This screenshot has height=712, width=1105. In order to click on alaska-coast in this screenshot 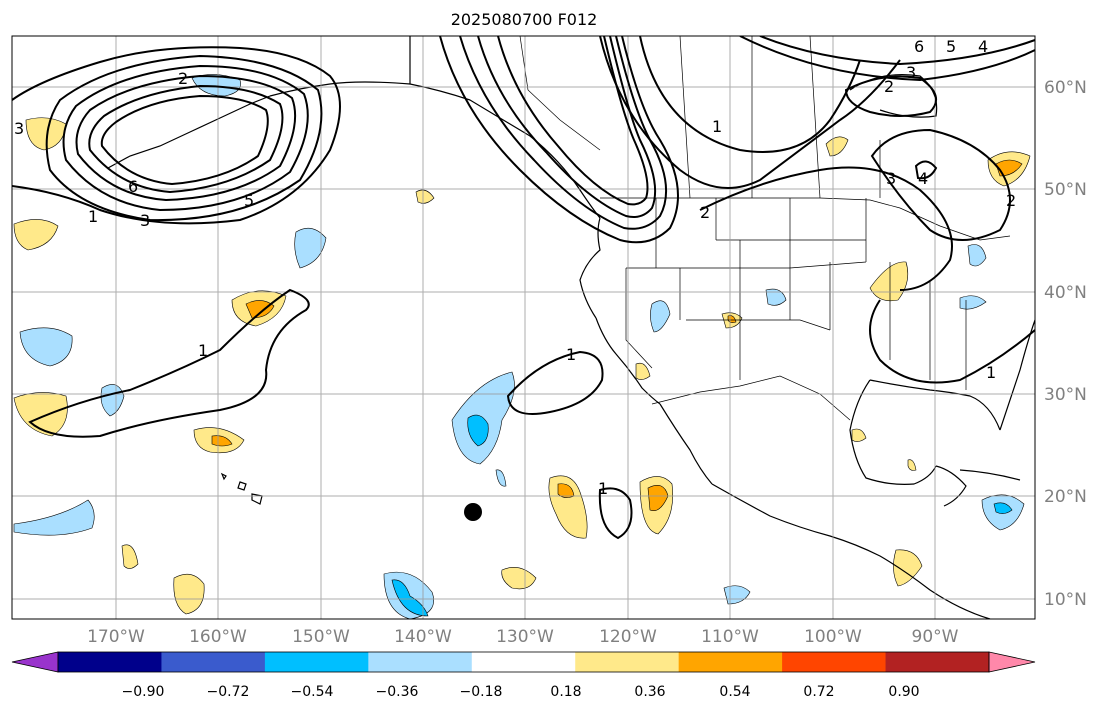, I will do `click(505, 127)`.